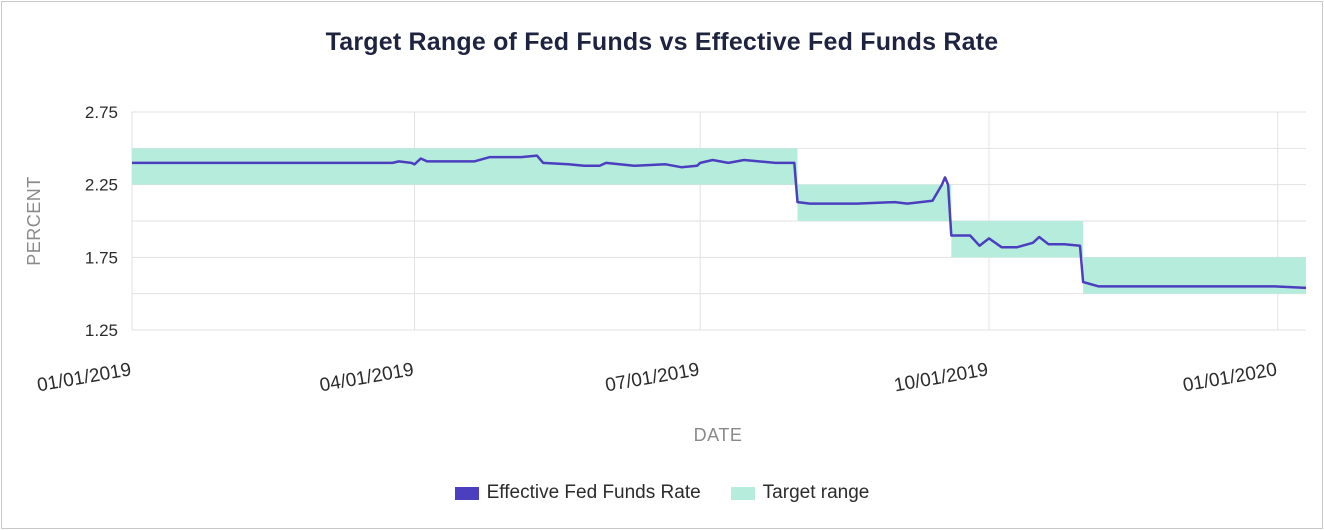 Image resolution: width=1324 pixels, height=530 pixels. I want to click on chart-legend: Effective Fed Funds Rate Target range, so click(662, 493).